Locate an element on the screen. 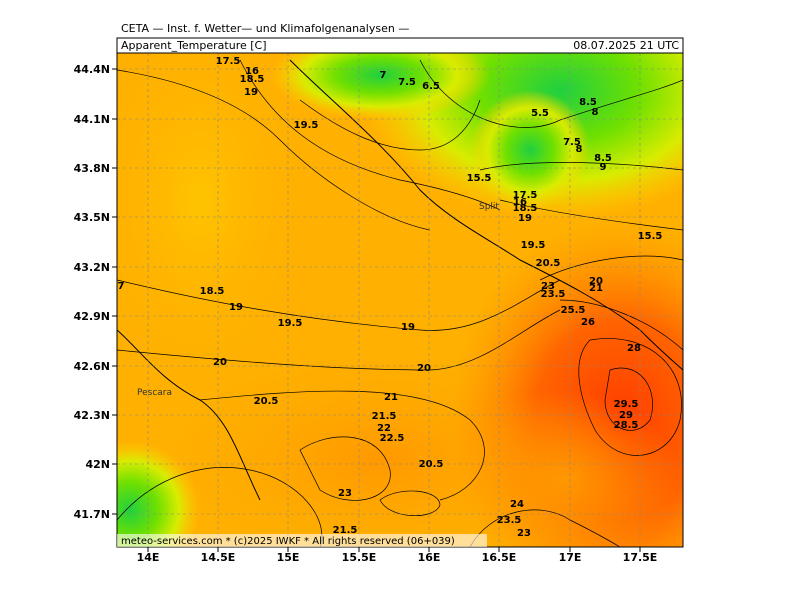 This screenshot has width=800, height=604. valid-time: 08.07.2025 21 UTC is located at coordinates (626, 45).